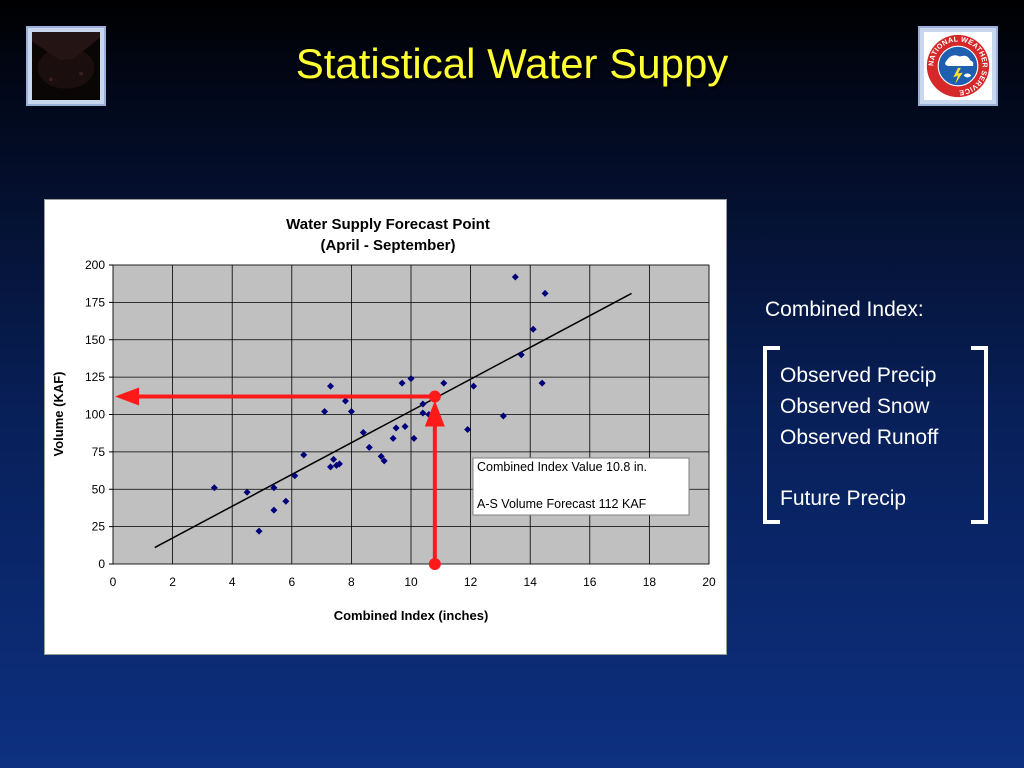  What do you see at coordinates (562, 504) in the screenshot?
I see `annotation-line-2: A-S Volume Forecast 112 KAF` at bounding box center [562, 504].